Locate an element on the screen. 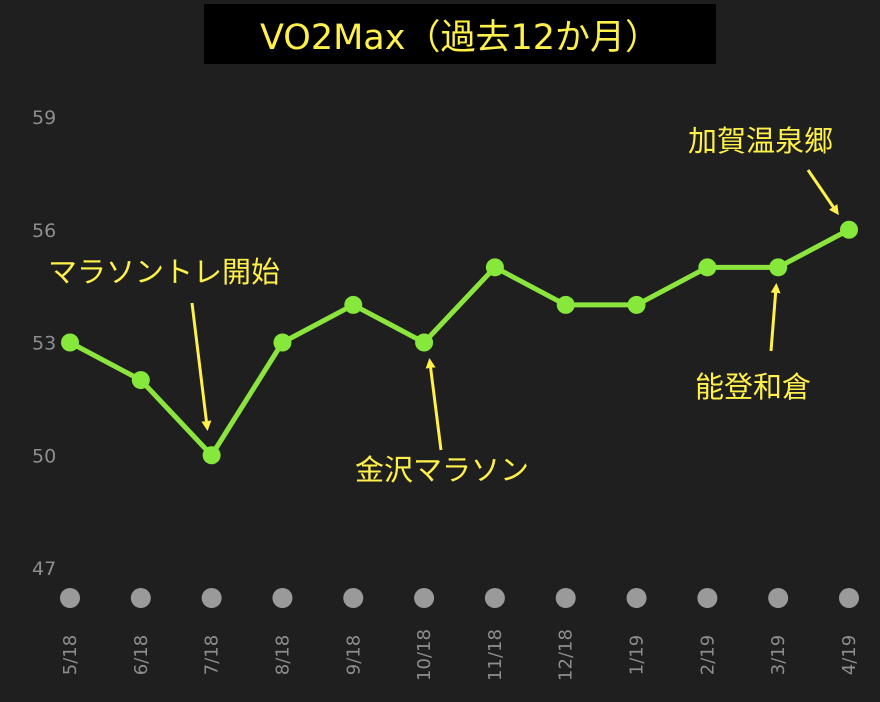  y-tick-label: 59 is located at coordinates (44, 118).